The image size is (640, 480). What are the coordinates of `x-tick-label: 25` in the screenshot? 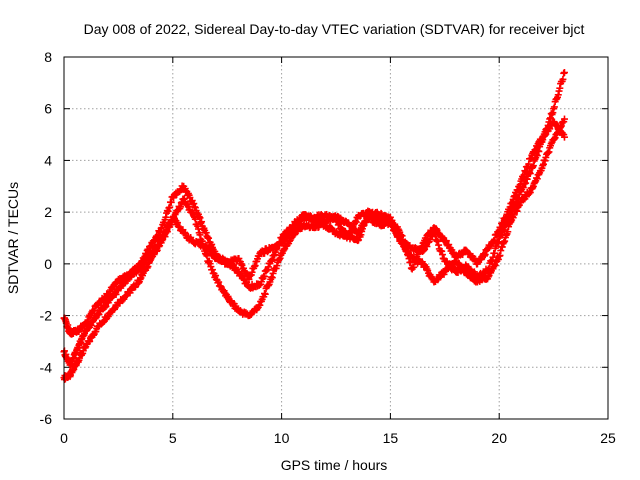 It's located at (608, 438).